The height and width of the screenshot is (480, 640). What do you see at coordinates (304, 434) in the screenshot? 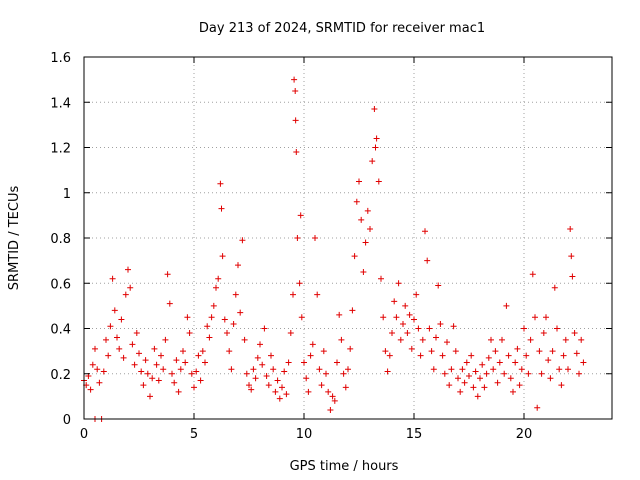
I see `x-tick-label: 10` at bounding box center [304, 434].